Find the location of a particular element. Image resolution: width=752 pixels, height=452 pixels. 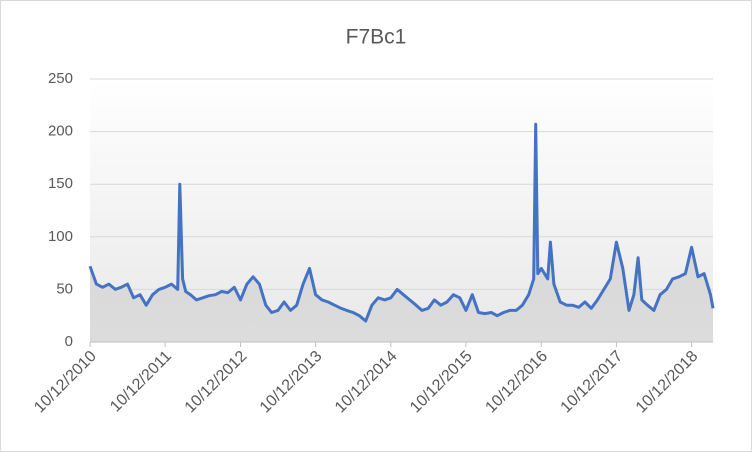

chart-title: F7Bc1 is located at coordinates (376, 37).